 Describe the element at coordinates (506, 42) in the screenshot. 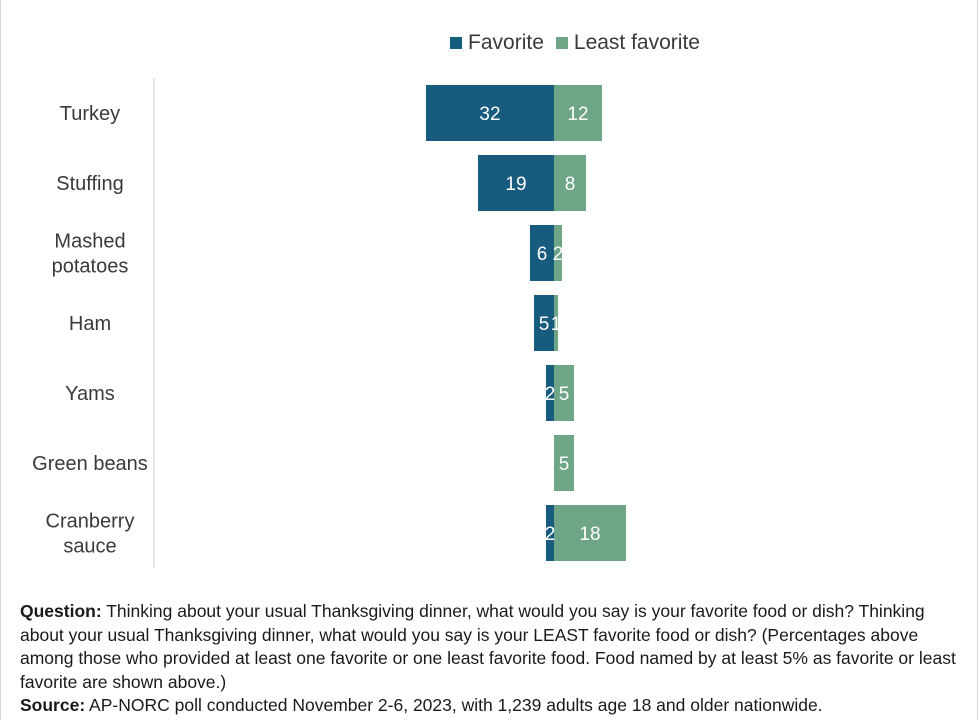

I see `legend-label-favorite: Favorite` at that location.